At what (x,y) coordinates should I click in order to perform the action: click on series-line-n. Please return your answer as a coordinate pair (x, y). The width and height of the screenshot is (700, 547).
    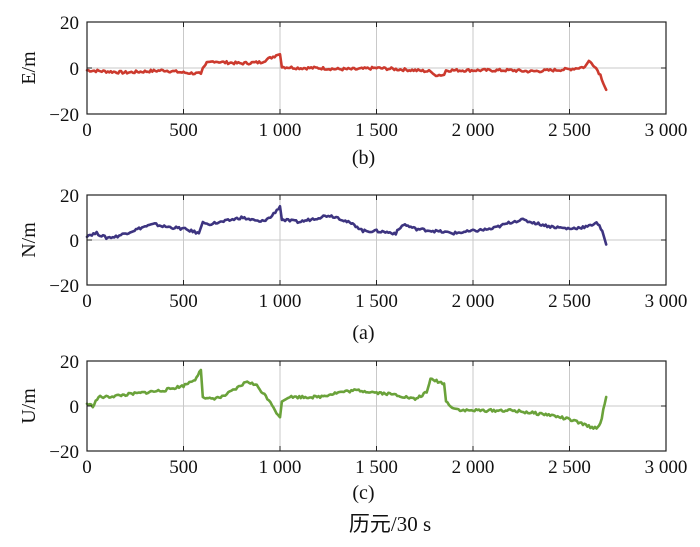
    Looking at the image, I should click on (346, 225).